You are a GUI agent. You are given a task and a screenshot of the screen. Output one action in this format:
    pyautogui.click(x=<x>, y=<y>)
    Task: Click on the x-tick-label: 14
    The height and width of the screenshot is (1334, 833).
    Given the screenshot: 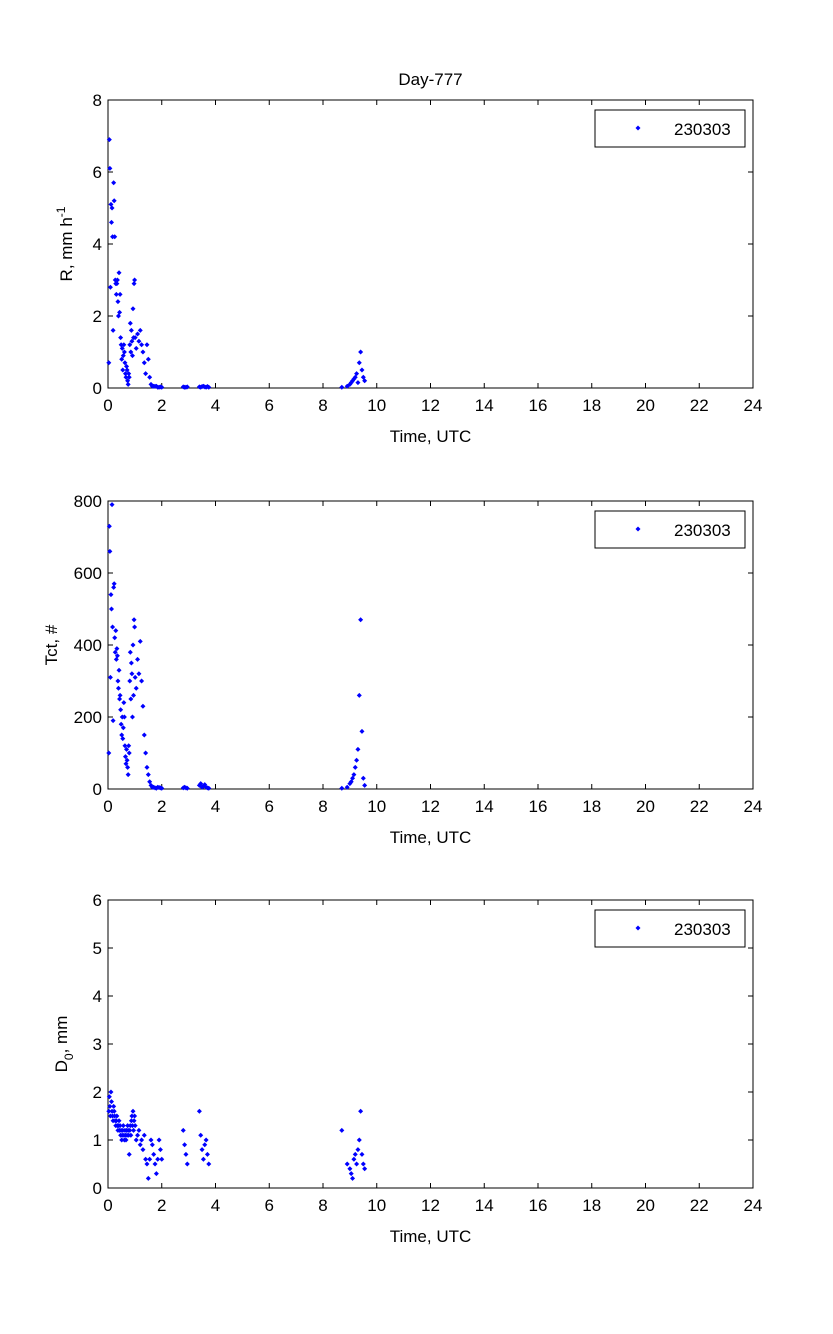 What is the action you would take?
    pyautogui.click(x=484, y=806)
    